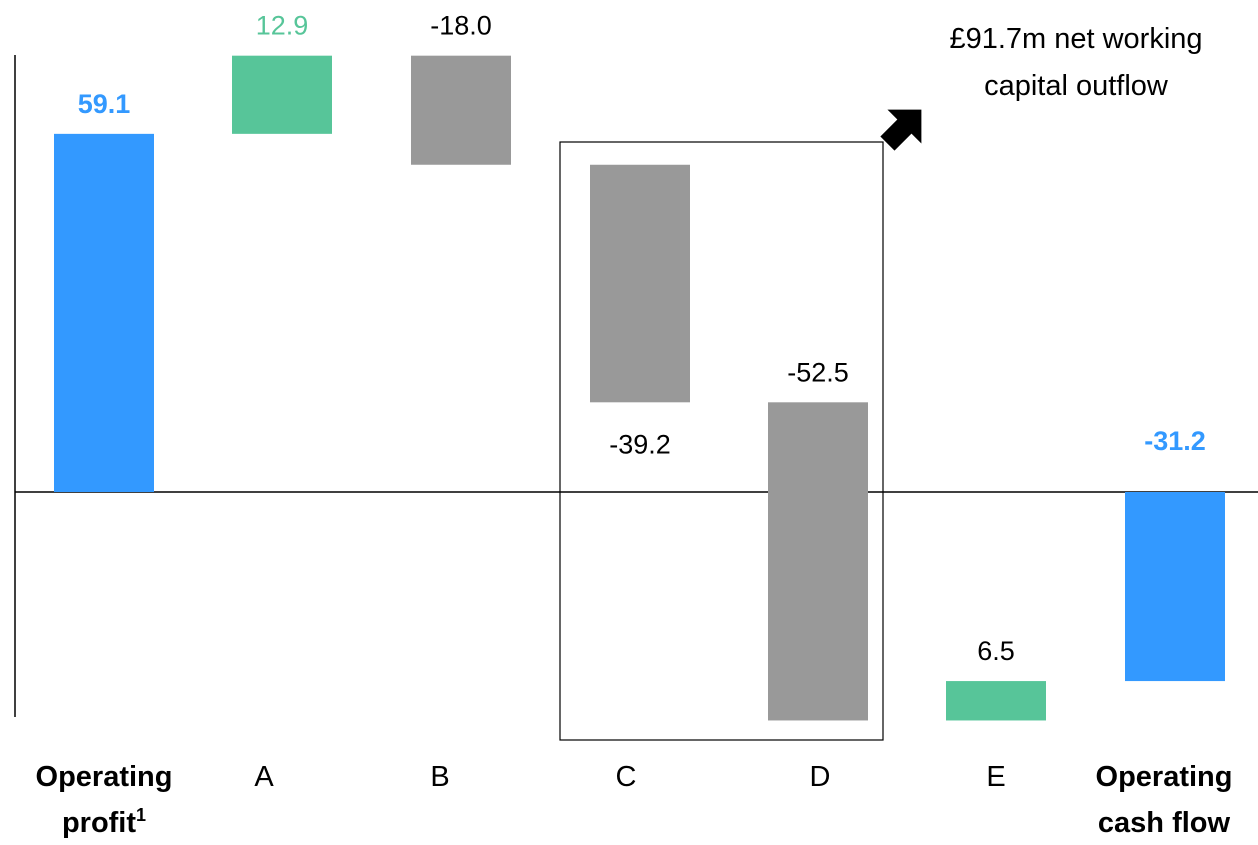 The image size is (1258, 845). What do you see at coordinates (1076, 86) in the screenshot?
I see `annotation-line2: capital outflow` at bounding box center [1076, 86].